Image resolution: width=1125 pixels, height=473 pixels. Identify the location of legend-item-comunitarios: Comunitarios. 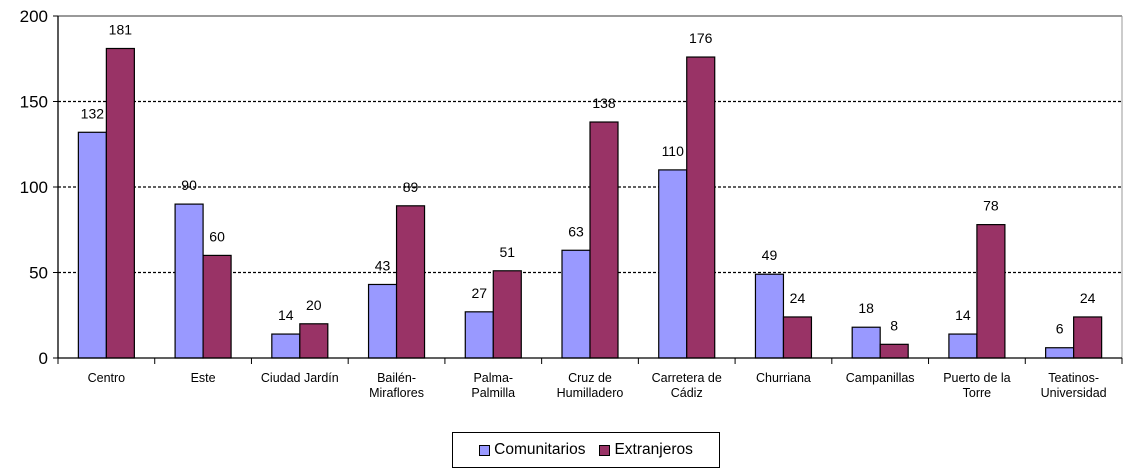
(532, 450).